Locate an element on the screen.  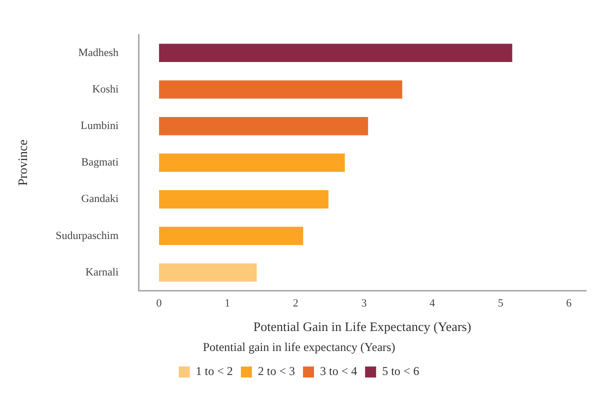
y-tick-label: Lumbini is located at coordinates (99, 126).